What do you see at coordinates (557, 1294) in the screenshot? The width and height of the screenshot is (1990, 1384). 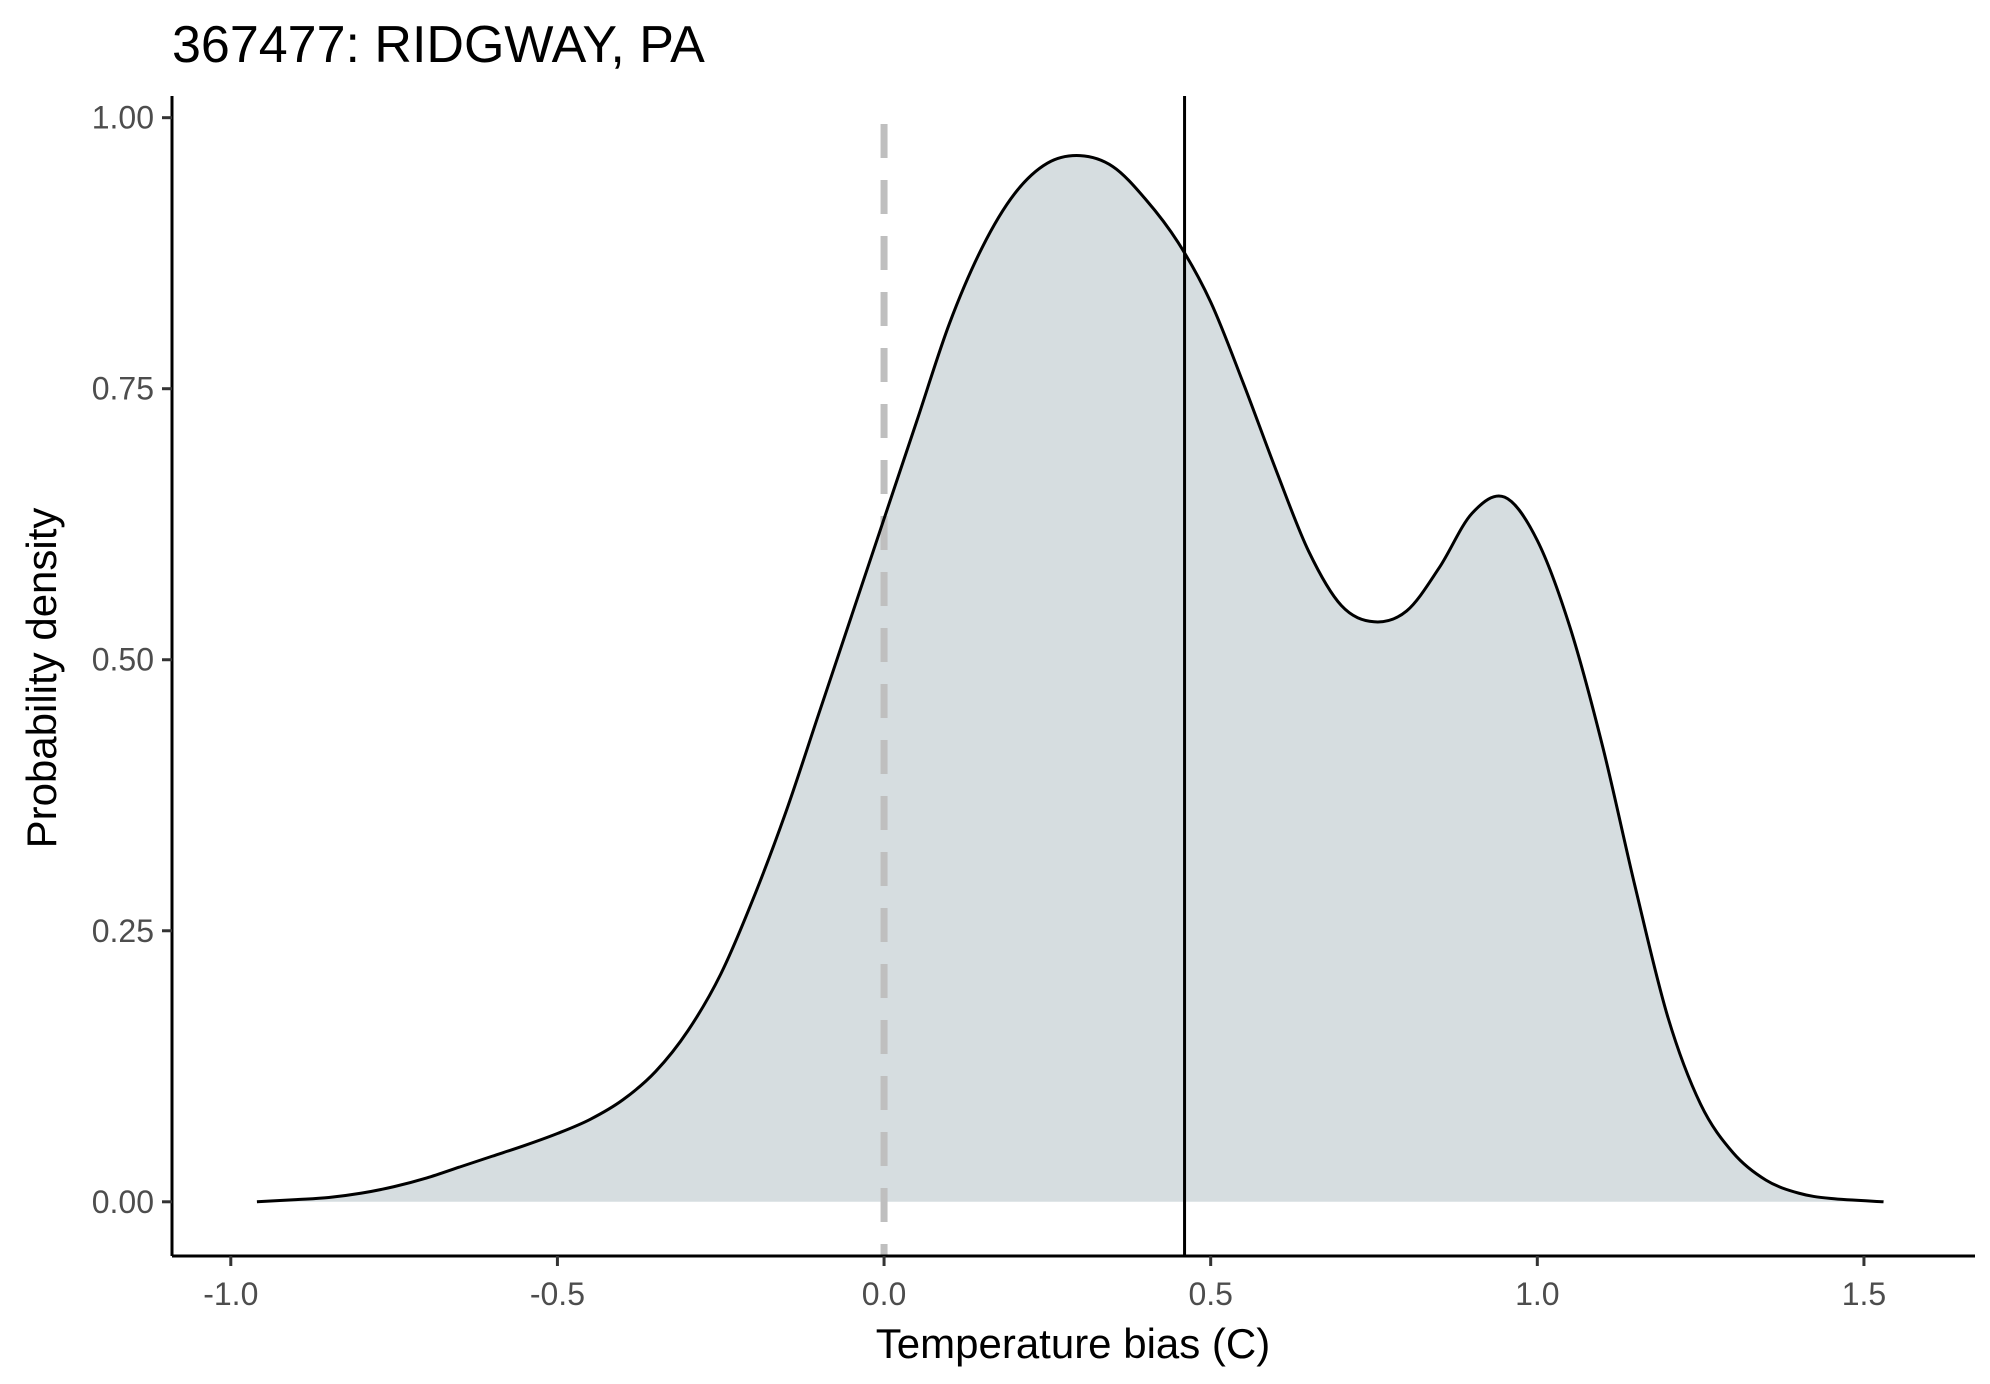 I see `x-tick-label: -0.5` at bounding box center [557, 1294].